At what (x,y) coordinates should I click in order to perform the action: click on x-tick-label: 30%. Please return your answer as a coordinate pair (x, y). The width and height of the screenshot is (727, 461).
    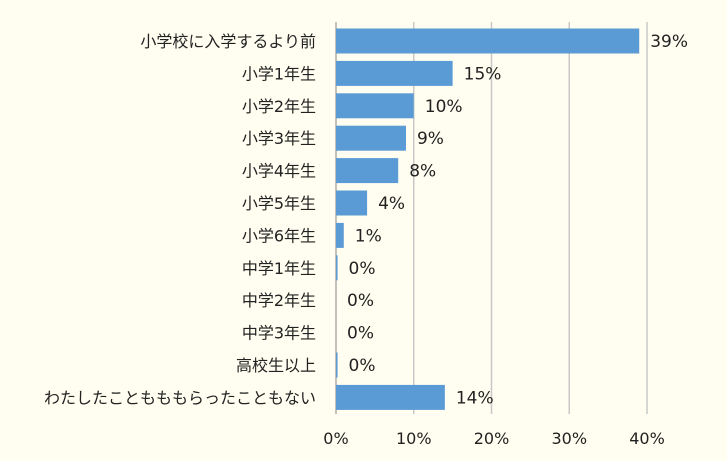
    Looking at the image, I should click on (569, 438).